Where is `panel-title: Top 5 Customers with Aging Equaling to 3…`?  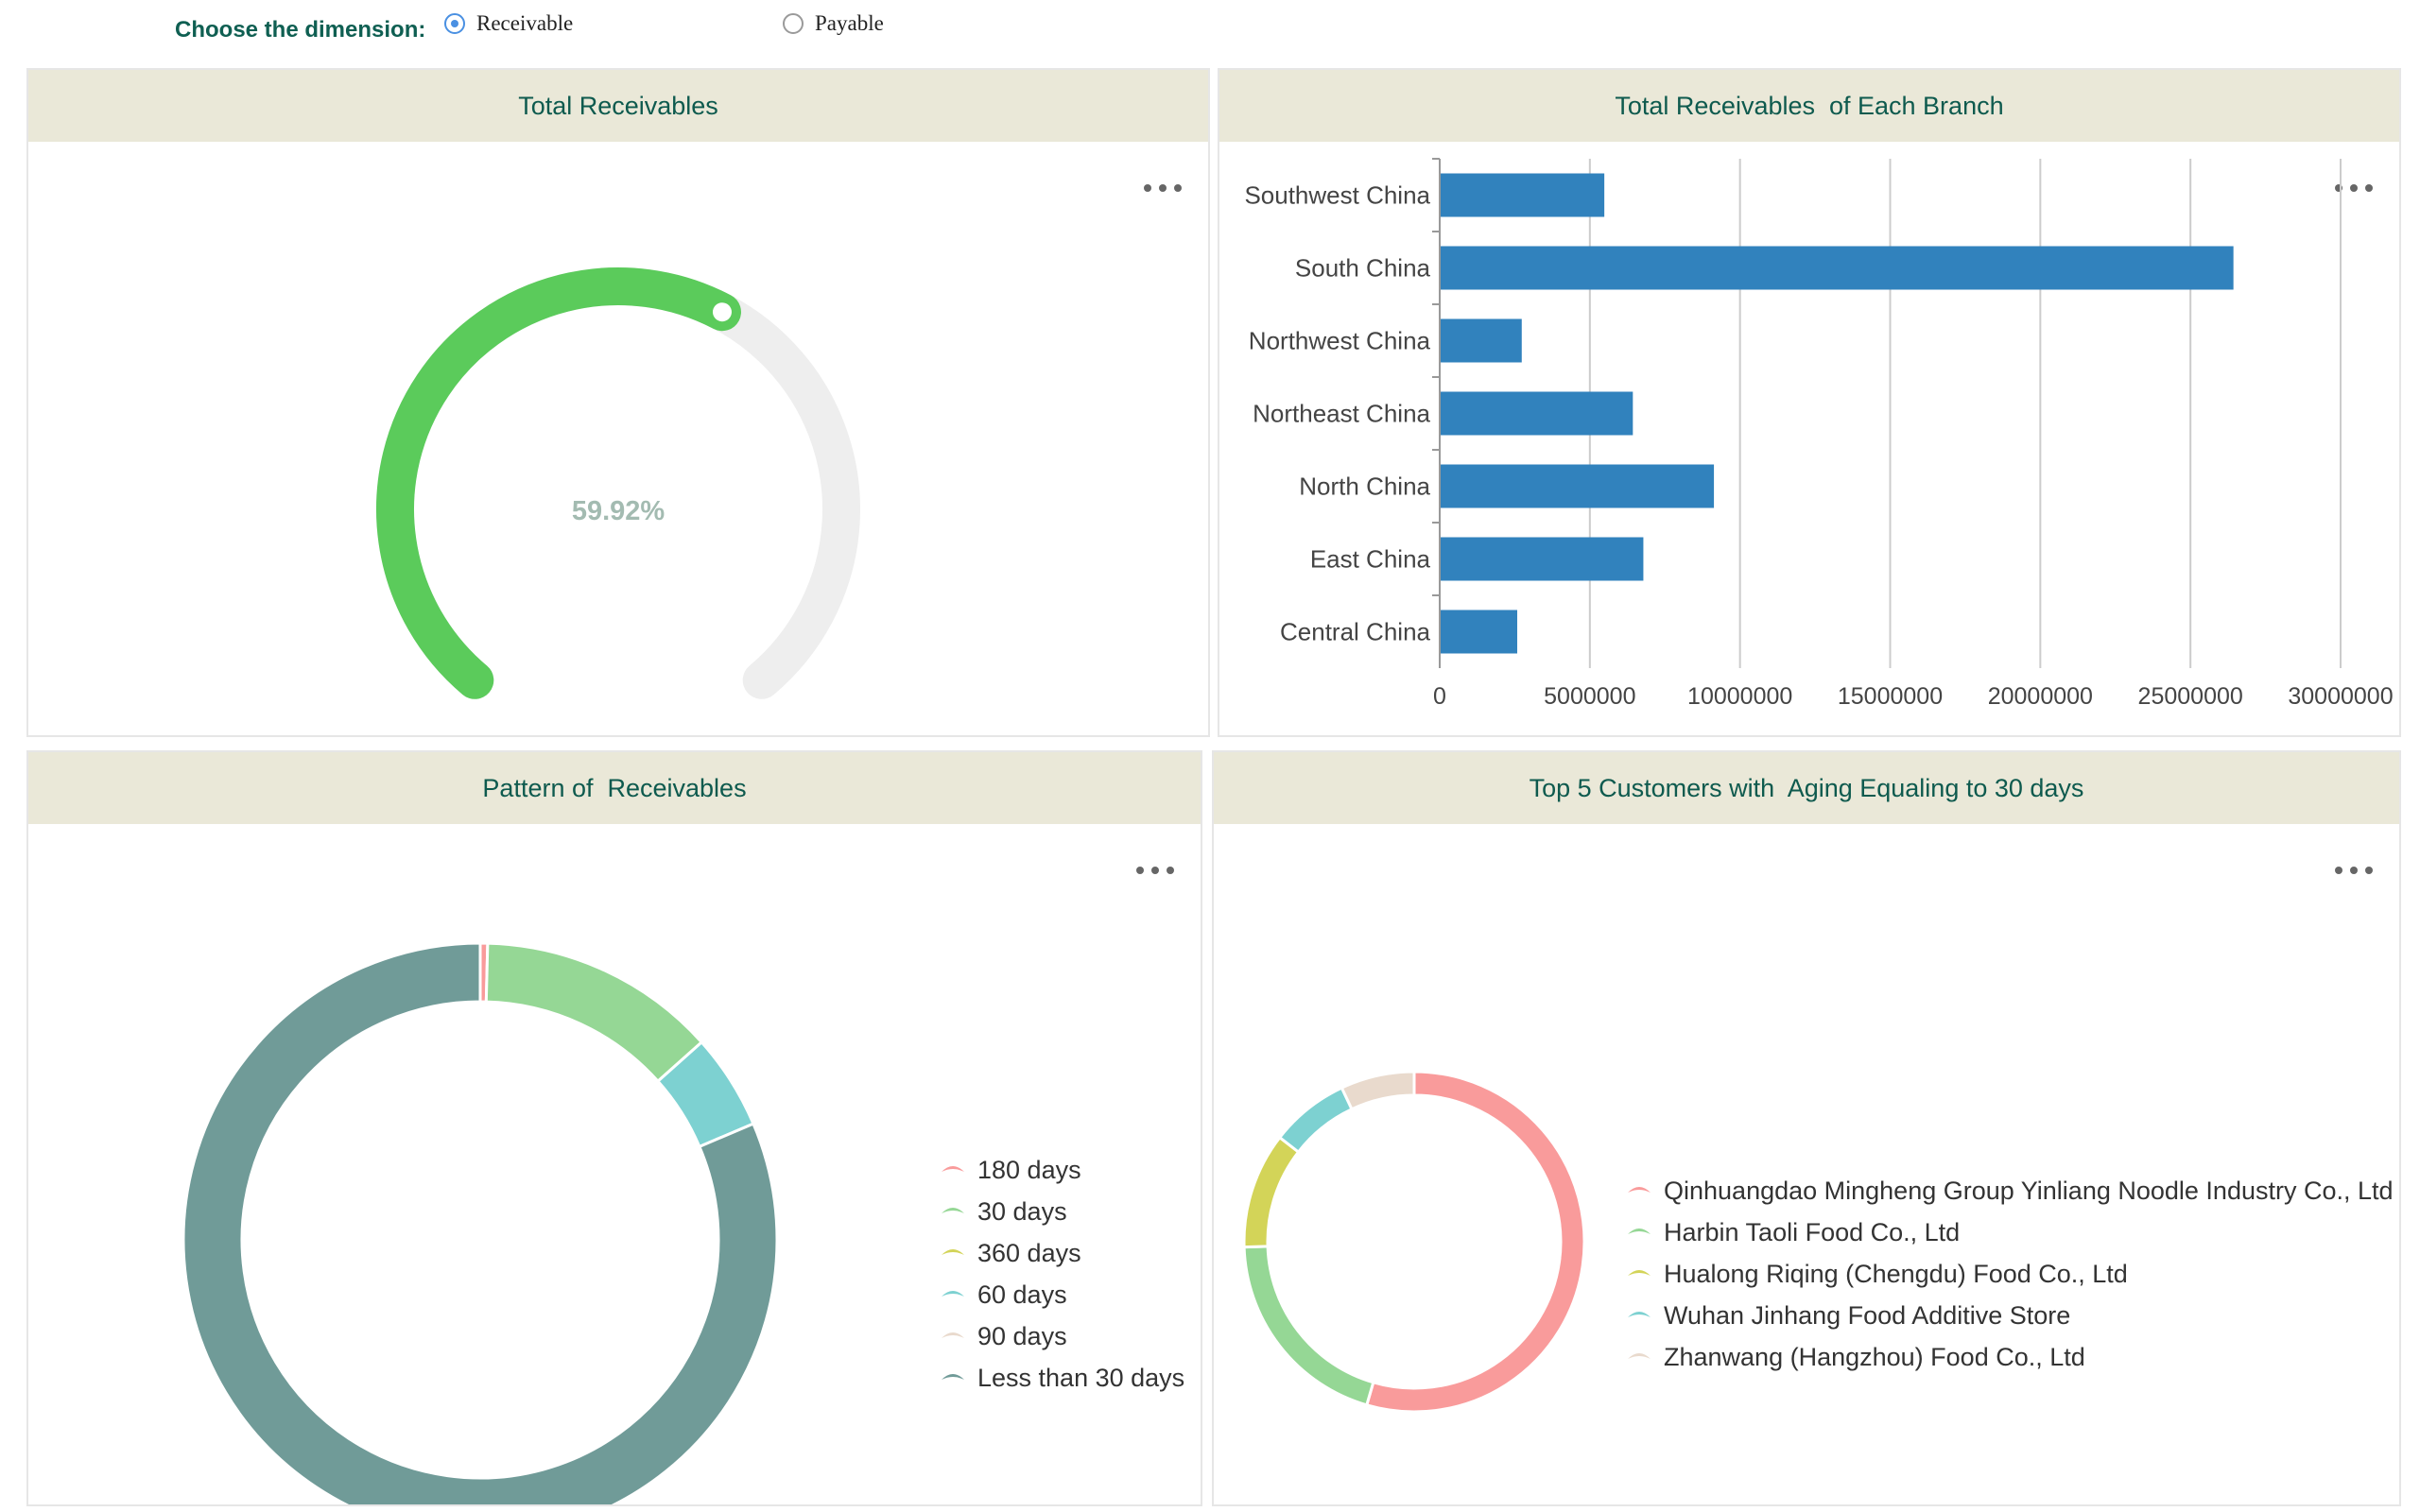
panel-title: Top 5 Customers with Aging Equaling to 3… is located at coordinates (1807, 787).